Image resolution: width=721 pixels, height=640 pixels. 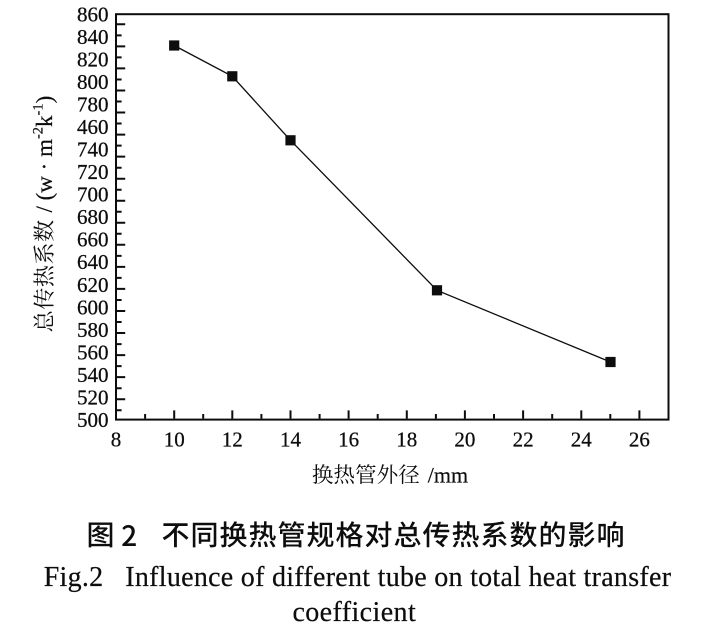 What do you see at coordinates (43, 154) in the screenshot?
I see `svg-text: / (w · m-2k-1)` at bounding box center [43, 154].